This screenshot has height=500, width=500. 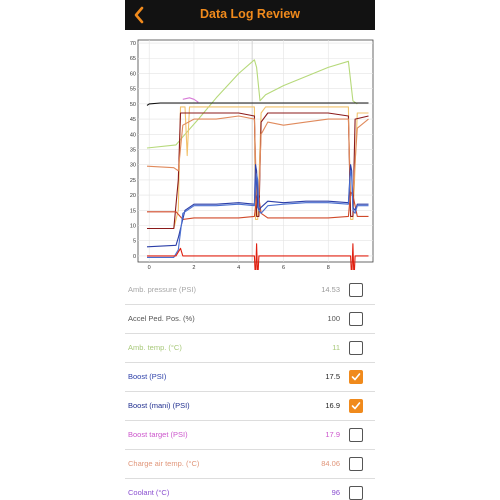 What do you see at coordinates (332, 434) in the screenshot?
I see `channel-value: 17.9` at bounding box center [332, 434].